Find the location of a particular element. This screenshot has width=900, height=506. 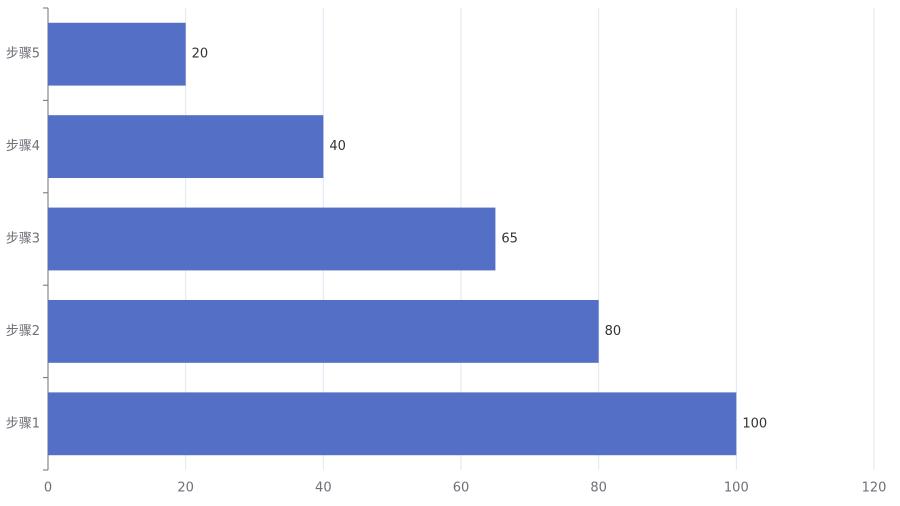

y-tick-label: 步骤1 is located at coordinates (23, 423).